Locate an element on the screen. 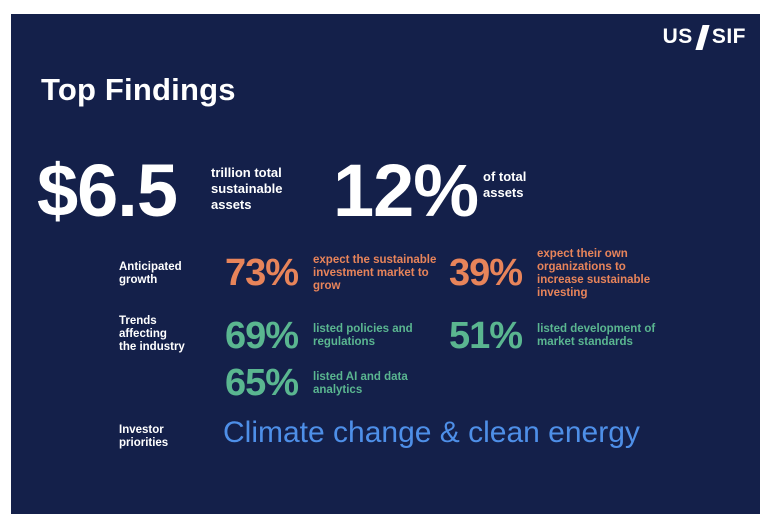 This screenshot has width=773, height=531. us-sif-logo: US SIF is located at coordinates (704, 37).